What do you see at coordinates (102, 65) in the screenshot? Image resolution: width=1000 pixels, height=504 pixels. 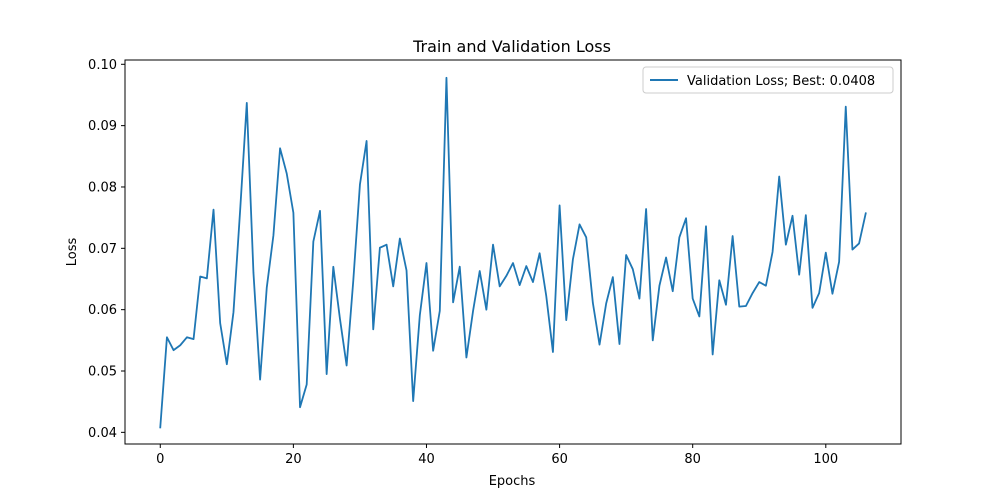 I see `y-tick-label: 0.10` at bounding box center [102, 65].